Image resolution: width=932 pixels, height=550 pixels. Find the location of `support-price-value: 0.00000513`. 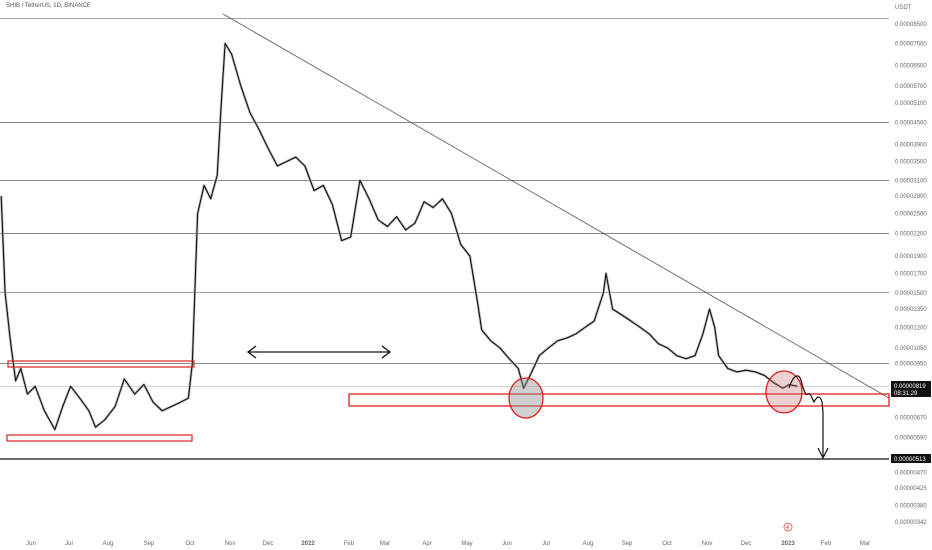

support-price-value: 0.00000513 is located at coordinates (910, 460).